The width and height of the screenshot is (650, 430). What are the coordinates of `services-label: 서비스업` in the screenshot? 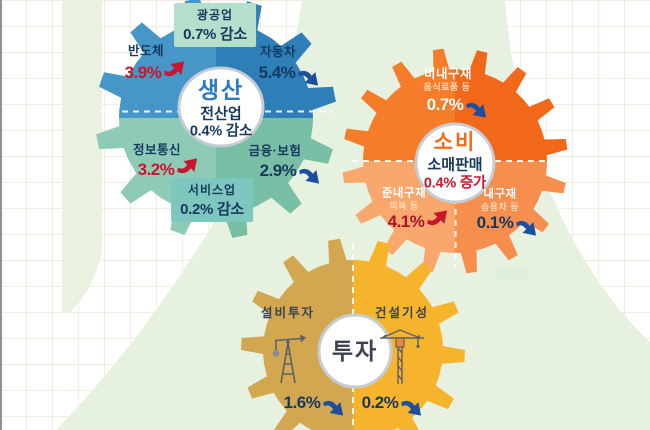 It's located at (212, 190).